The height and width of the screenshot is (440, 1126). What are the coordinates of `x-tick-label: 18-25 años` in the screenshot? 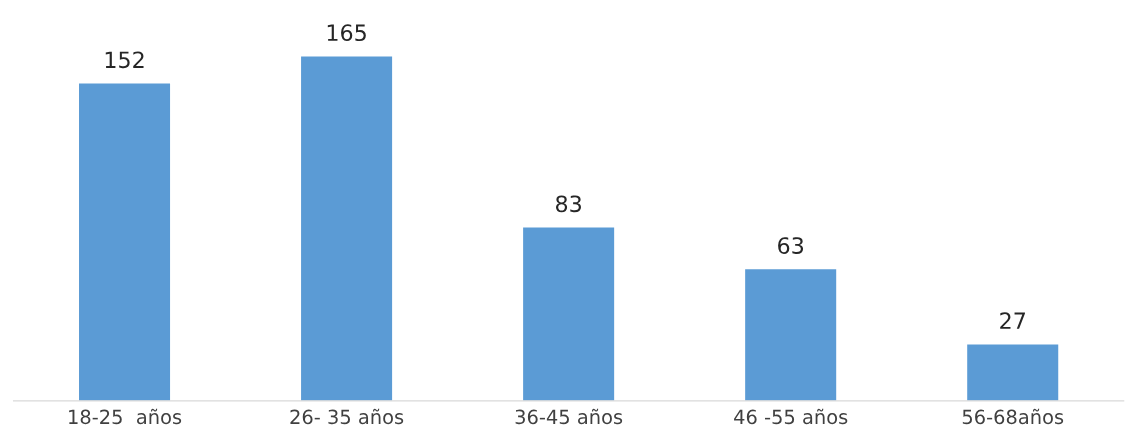 It's located at (125, 416).